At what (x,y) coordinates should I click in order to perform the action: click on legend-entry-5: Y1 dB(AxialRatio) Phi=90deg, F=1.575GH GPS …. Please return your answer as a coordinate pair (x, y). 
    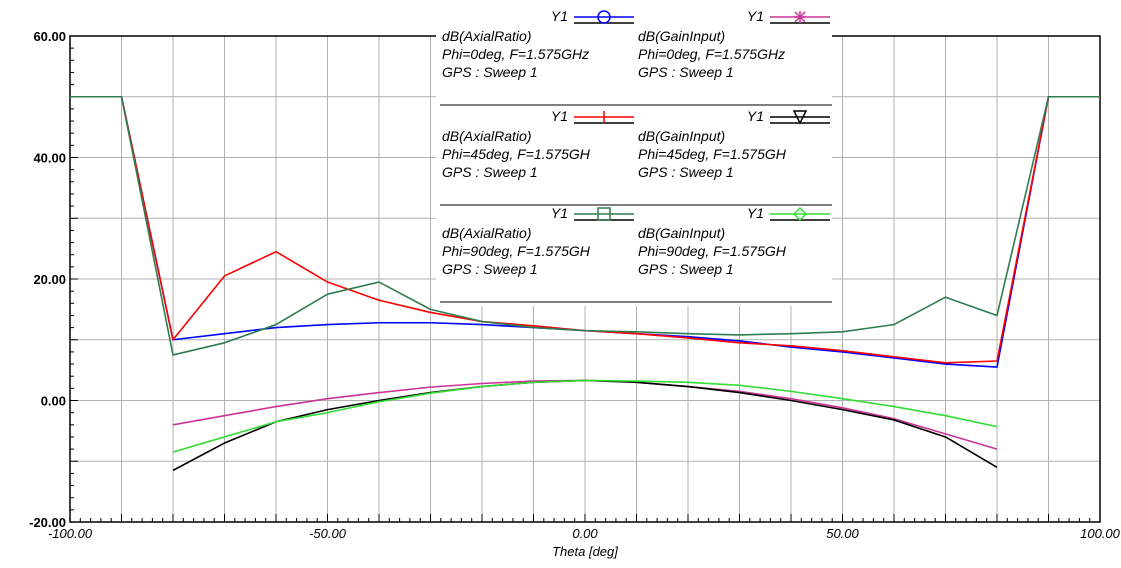
    Looking at the image, I should click on (538, 254).